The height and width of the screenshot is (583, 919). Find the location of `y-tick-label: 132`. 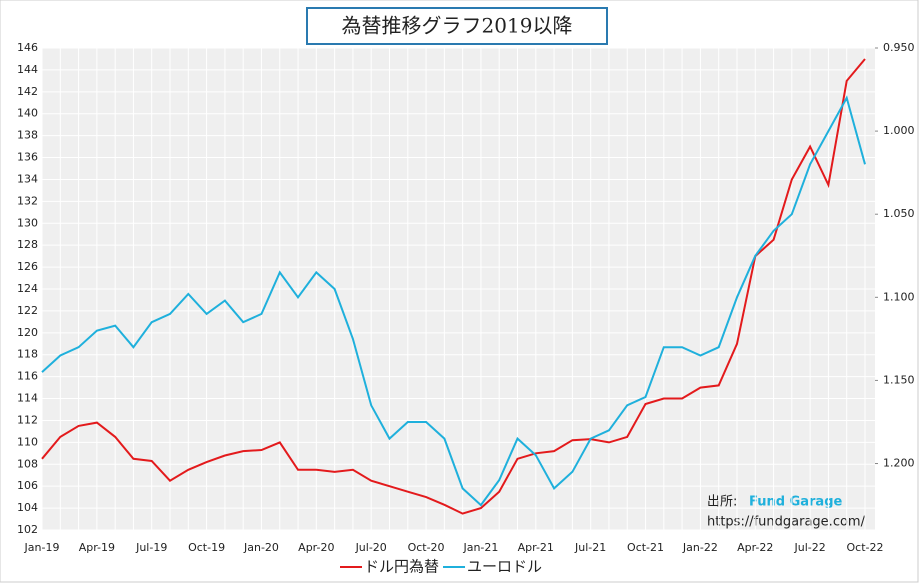

y-tick-label: 132 is located at coordinates (27, 200).